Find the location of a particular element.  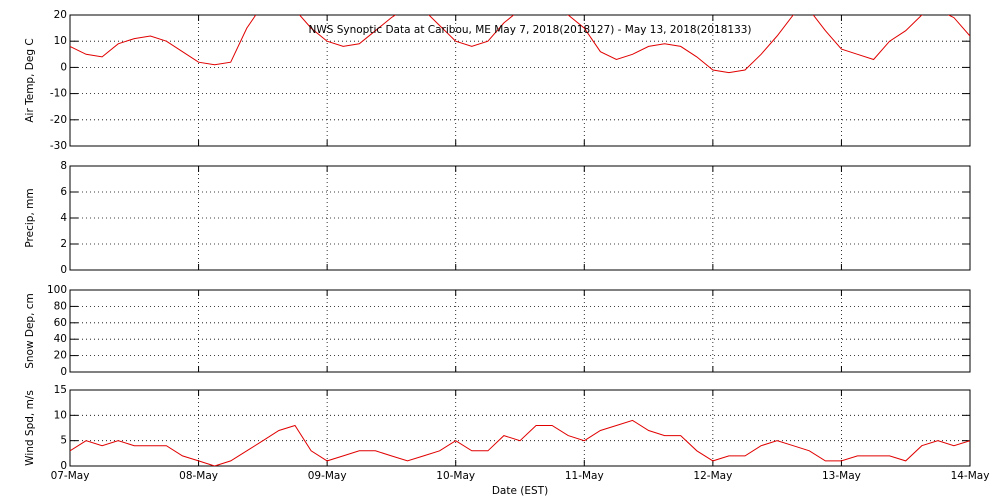

y-tick-label: 80 is located at coordinates (60, 306).